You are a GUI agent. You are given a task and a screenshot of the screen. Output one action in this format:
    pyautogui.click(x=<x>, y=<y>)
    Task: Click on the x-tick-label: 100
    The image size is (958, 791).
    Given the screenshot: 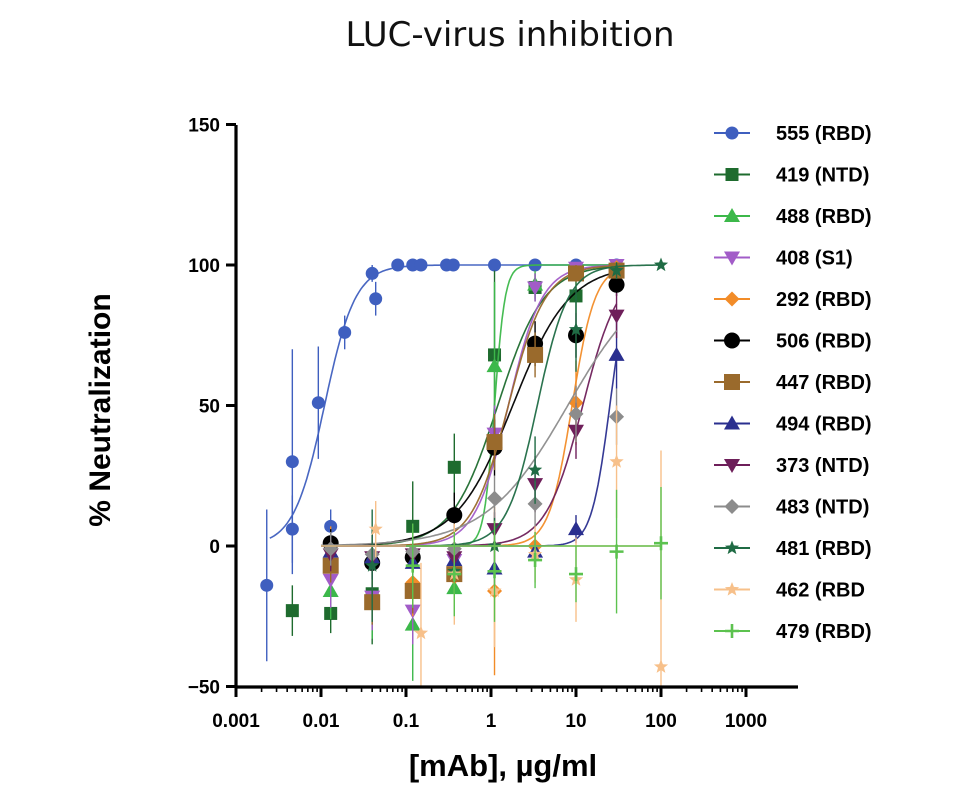 What is the action you would take?
    pyautogui.click(x=661, y=721)
    